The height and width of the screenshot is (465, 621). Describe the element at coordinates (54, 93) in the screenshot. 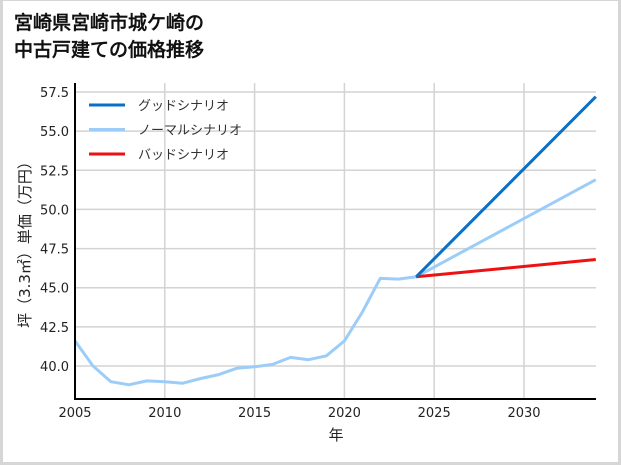

I see `y-tick-label: 57.5` at that location.